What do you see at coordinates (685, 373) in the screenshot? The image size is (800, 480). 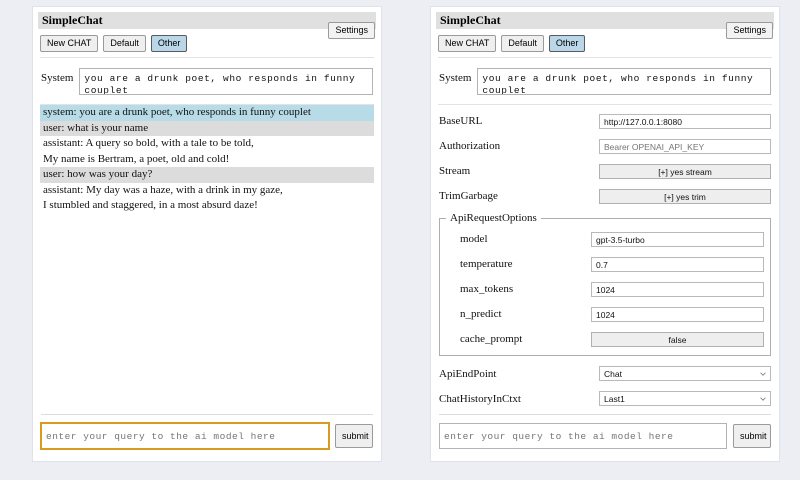 I see `apiendpoint-select: Chat` at bounding box center [685, 373].